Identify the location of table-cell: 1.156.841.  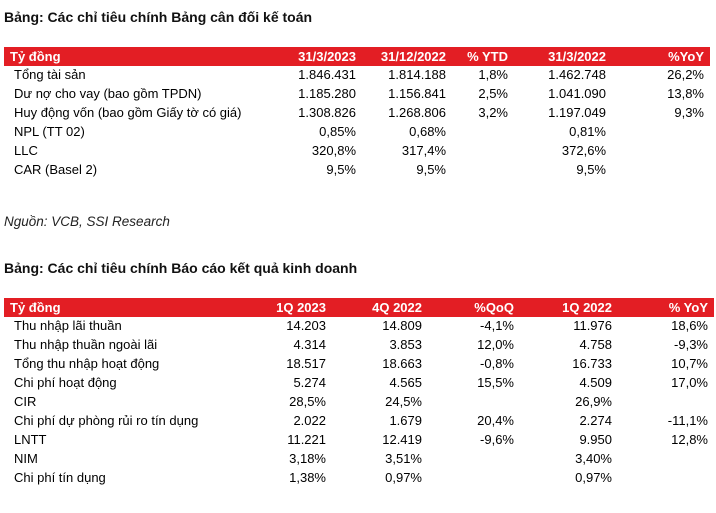
(407, 94).